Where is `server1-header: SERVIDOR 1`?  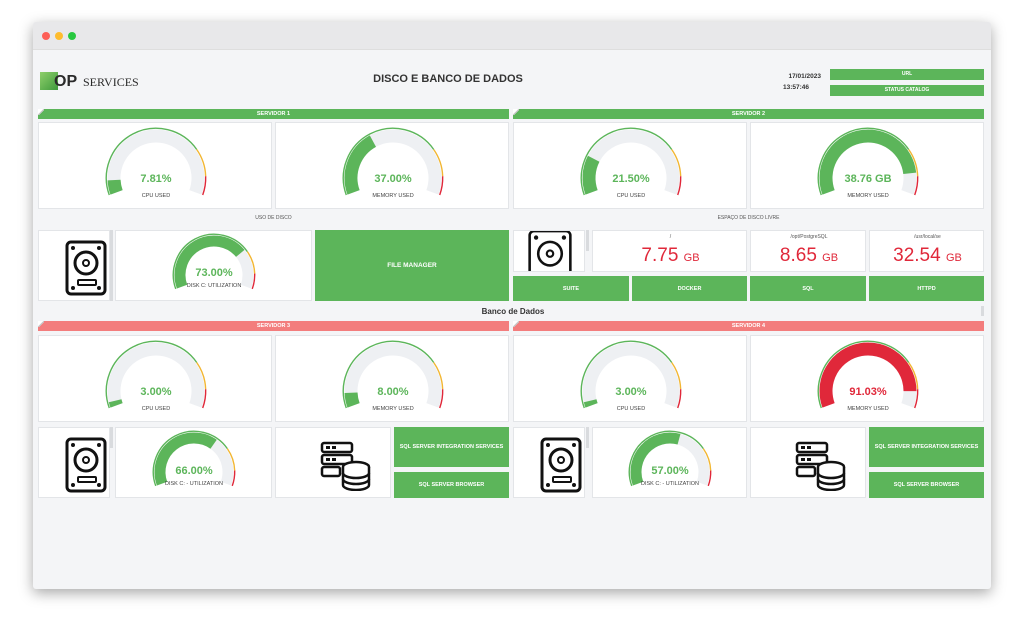
server1-header: SERVIDOR 1 is located at coordinates (273, 114).